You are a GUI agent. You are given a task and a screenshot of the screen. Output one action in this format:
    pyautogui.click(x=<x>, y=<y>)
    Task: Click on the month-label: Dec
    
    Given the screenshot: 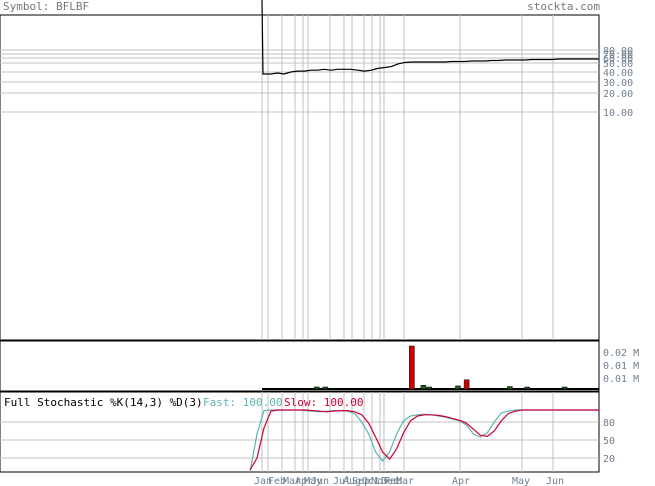 What is the action you would take?
    pyautogui.click(x=390, y=481)
    